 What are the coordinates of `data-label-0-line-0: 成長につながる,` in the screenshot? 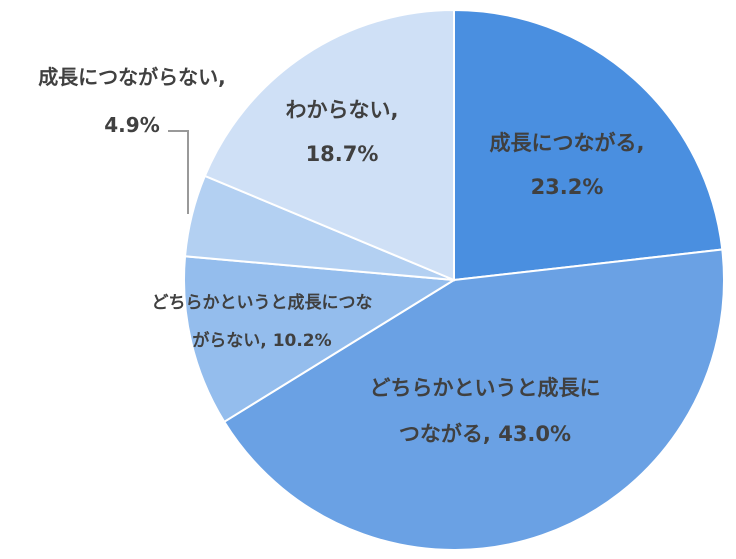 It's located at (567, 143).